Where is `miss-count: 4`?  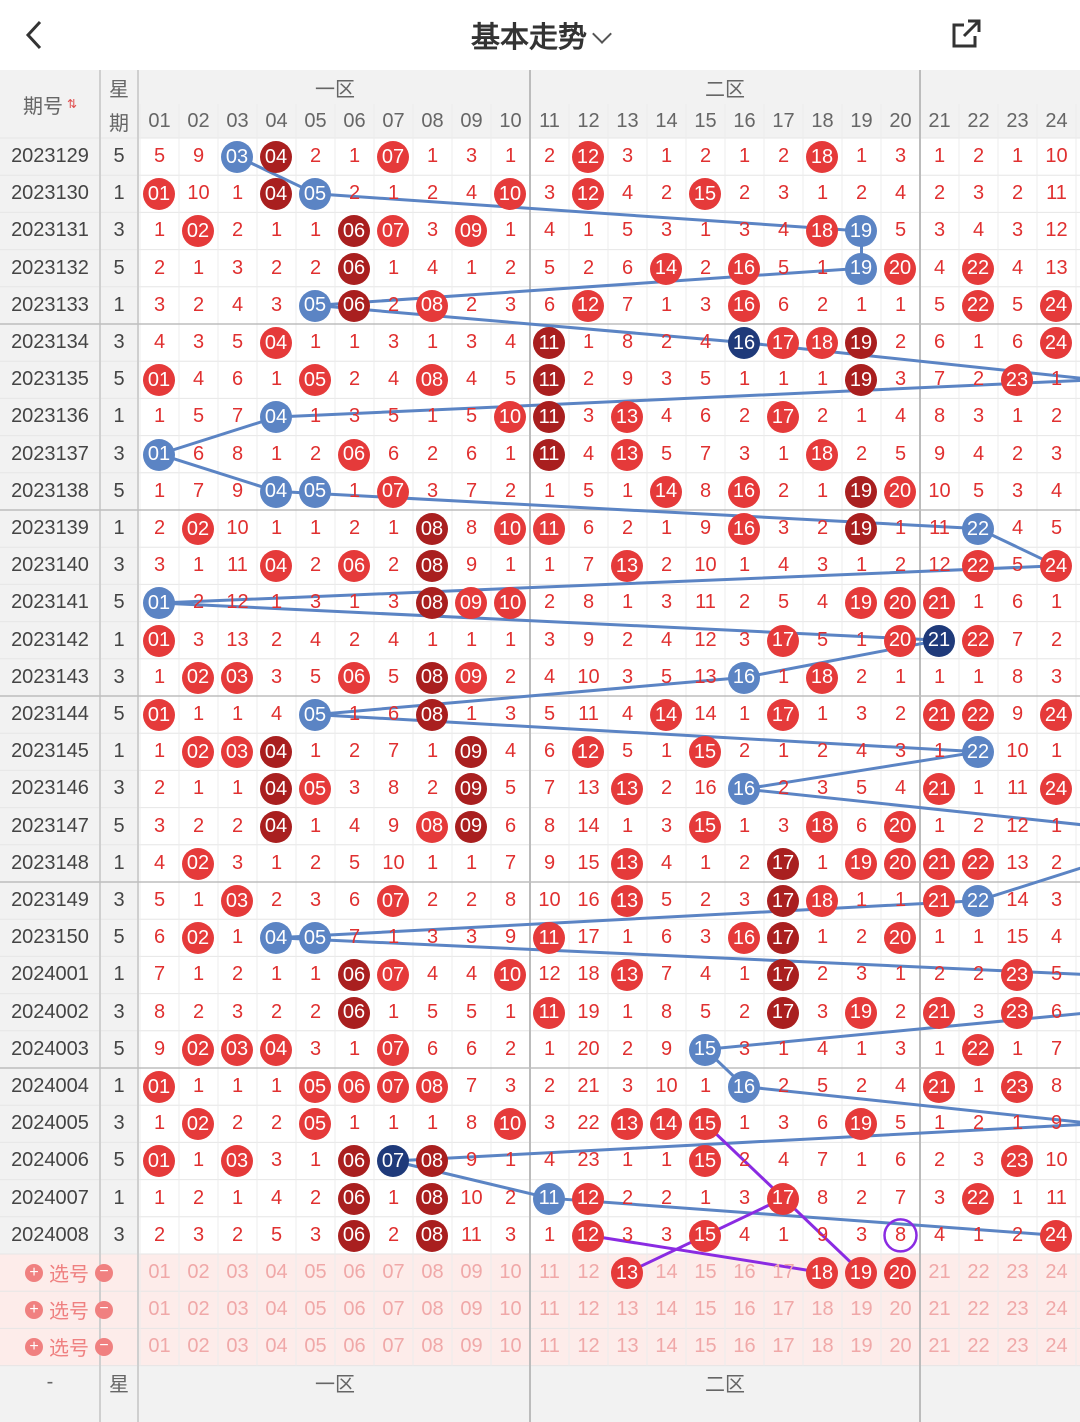 miss-count: 4 is located at coordinates (276, 1197).